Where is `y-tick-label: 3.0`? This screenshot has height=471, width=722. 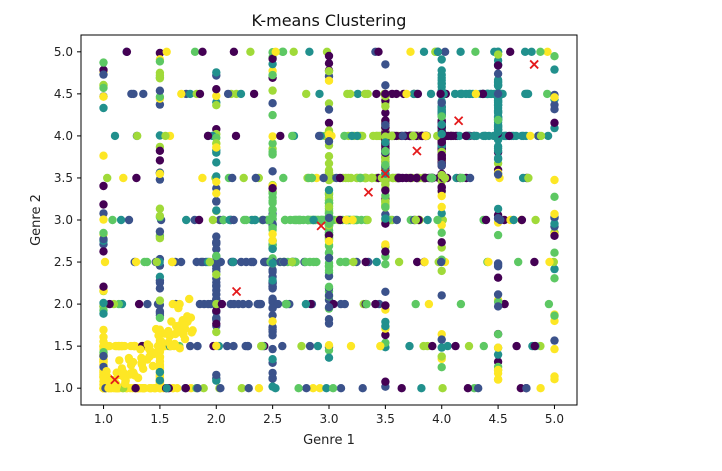 y-tick-label: 3.0 is located at coordinates (63, 220).